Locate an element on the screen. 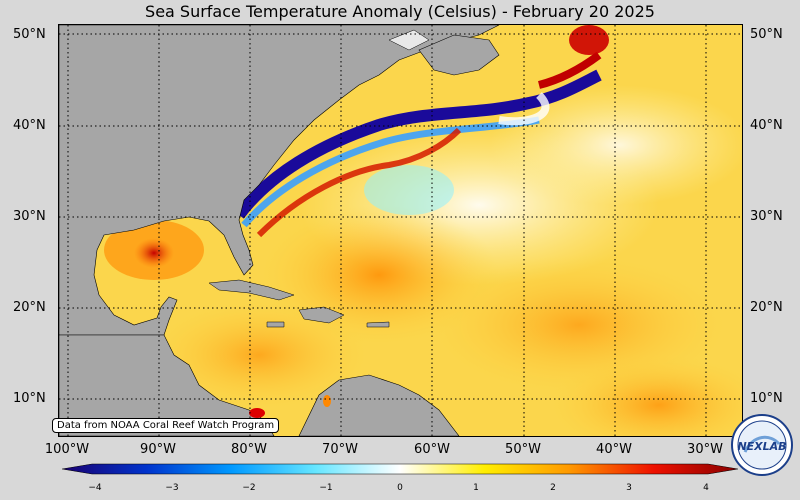  lon-label: 90°W is located at coordinates (158, 449).